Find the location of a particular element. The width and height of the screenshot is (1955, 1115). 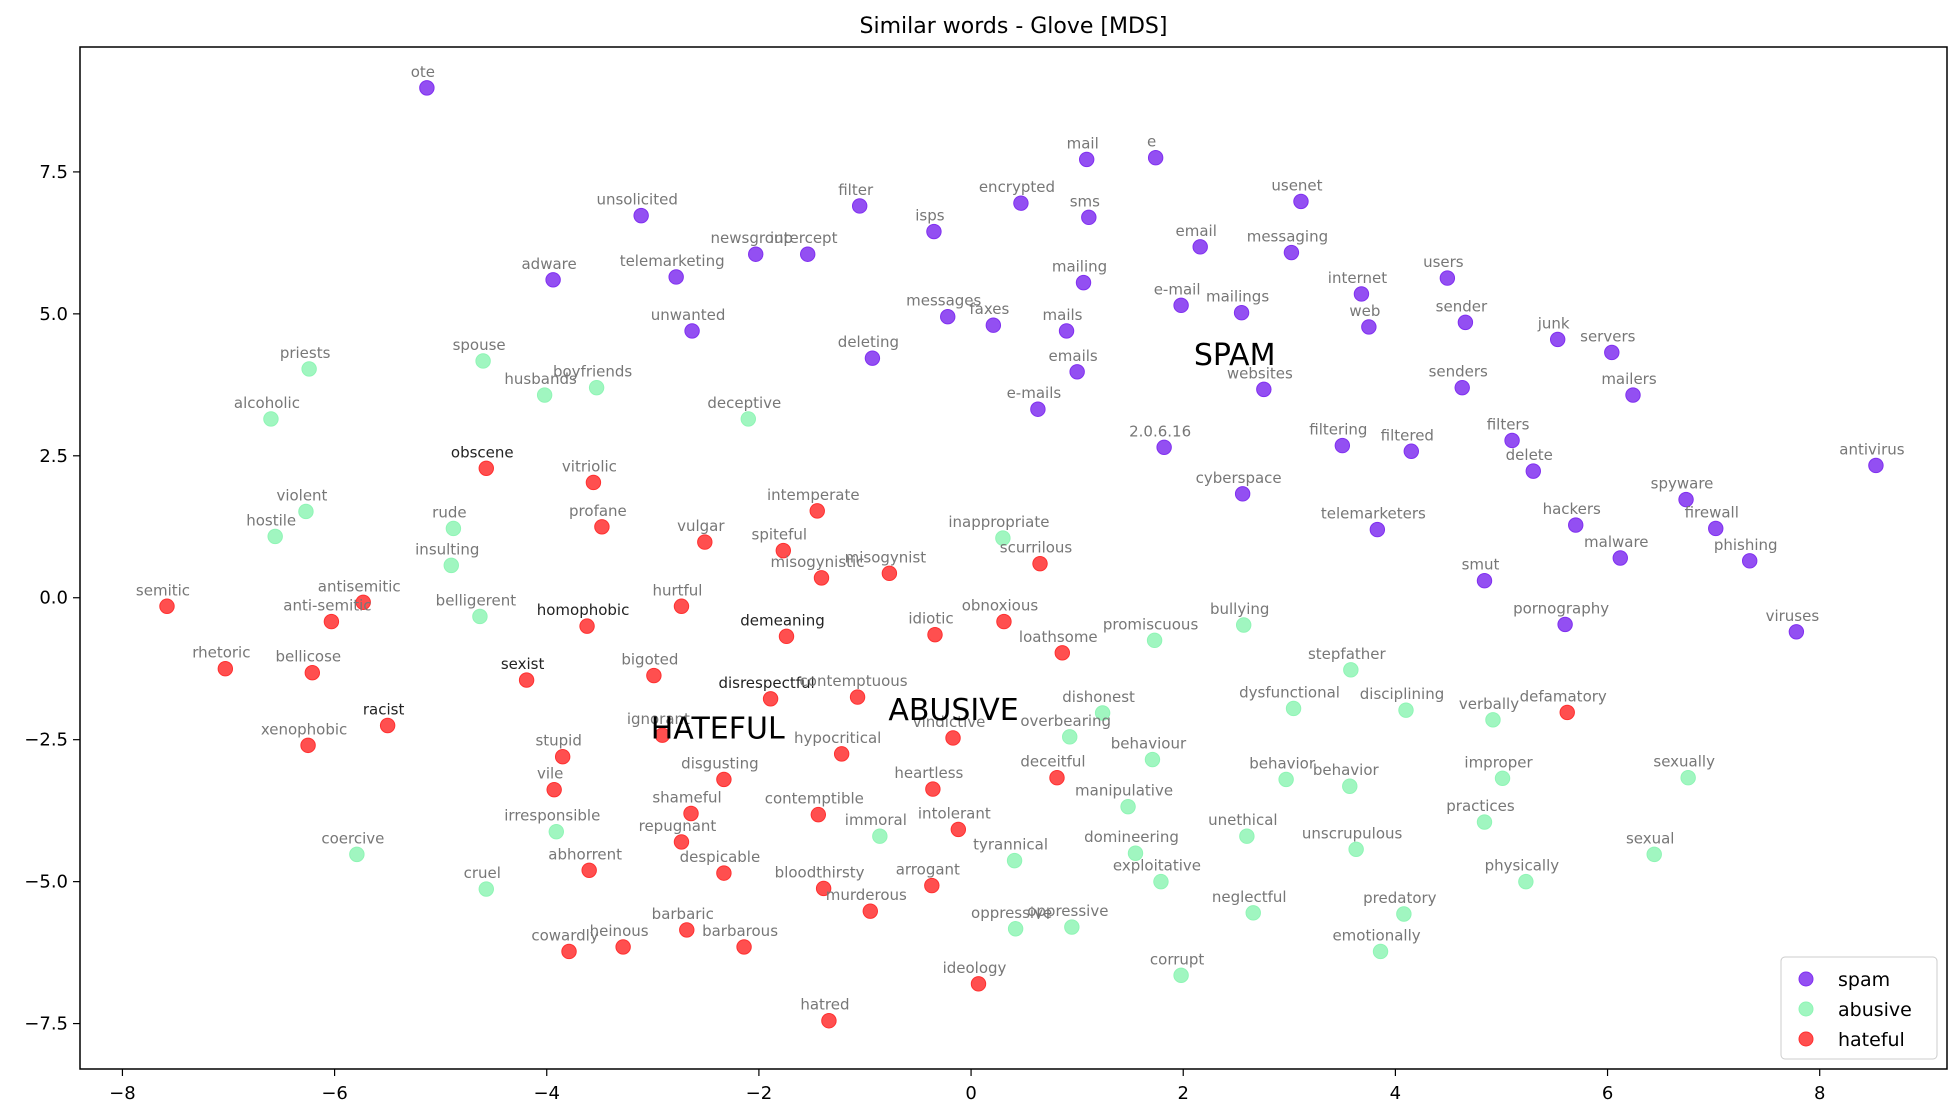

word-label: messaging is located at coordinates (1287, 237).